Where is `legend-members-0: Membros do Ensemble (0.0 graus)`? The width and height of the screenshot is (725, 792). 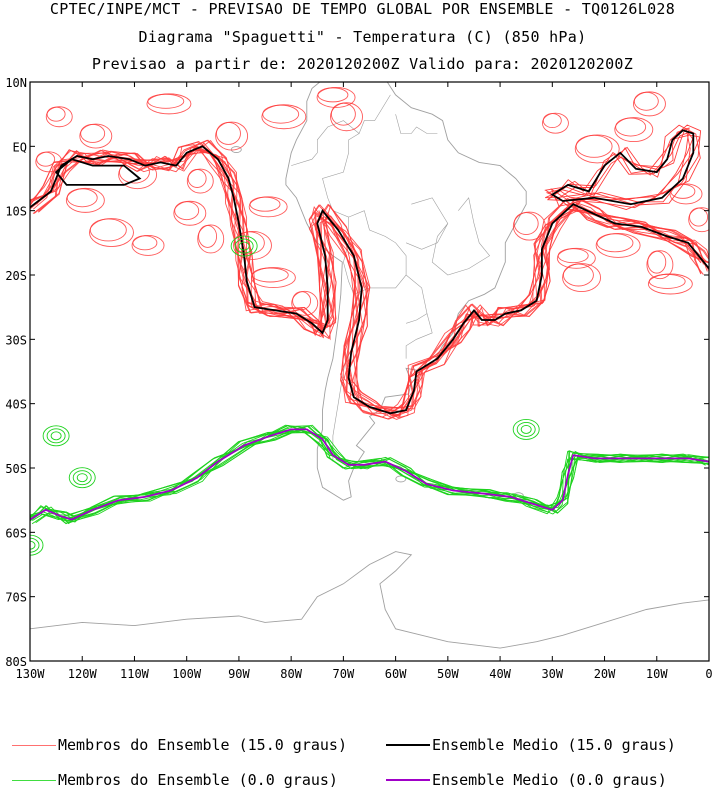
legend-members-0: Membros do Ensemble (0.0 graus) is located at coordinates (175, 780).